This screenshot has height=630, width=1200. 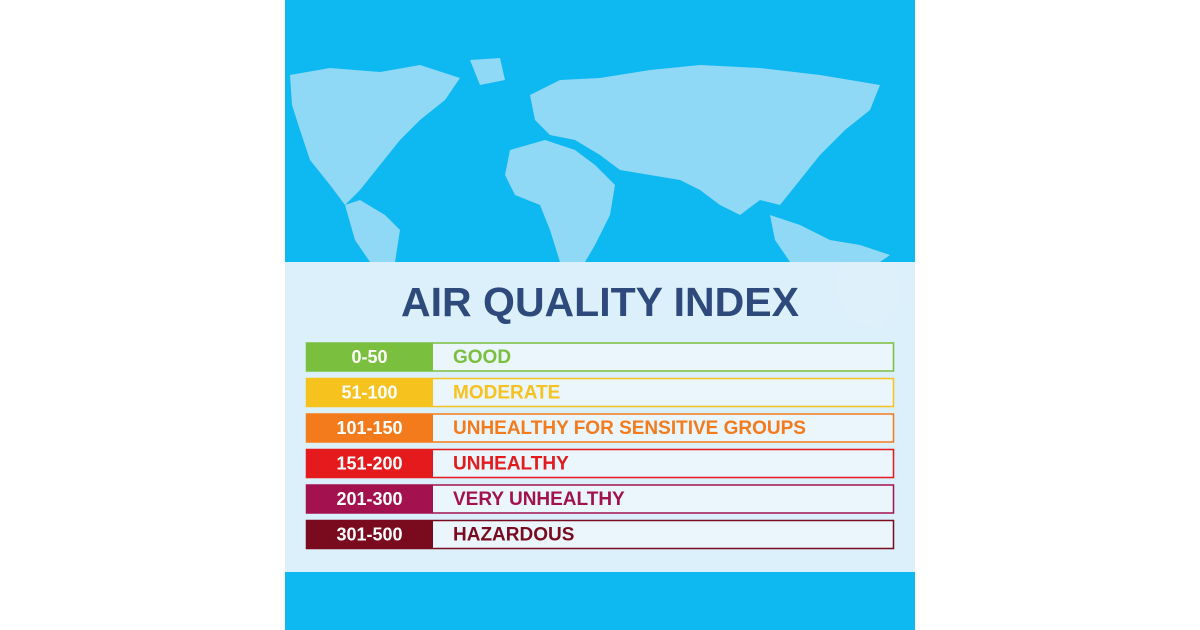 I want to click on category: VERY UNHEALTHY, so click(x=539, y=499).